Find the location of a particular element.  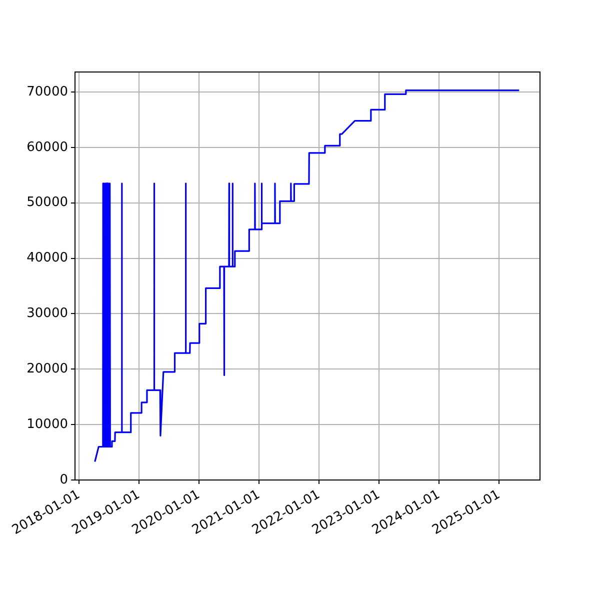

y-tick-label: 20000 is located at coordinates (47, 369).